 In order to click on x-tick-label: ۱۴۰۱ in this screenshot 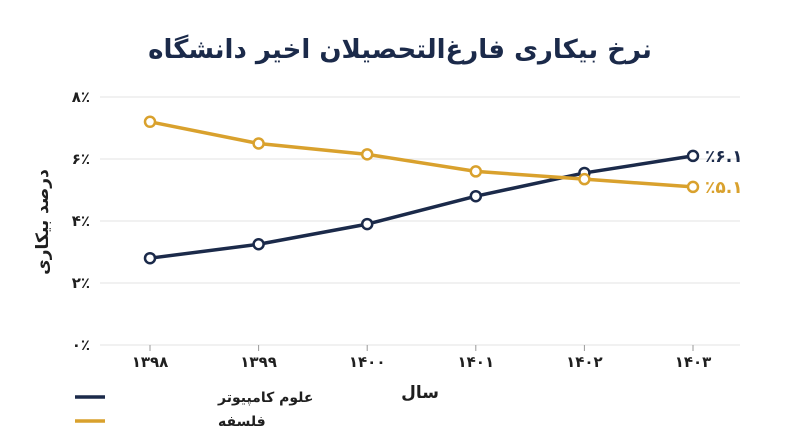, I will do `click(475, 362)`.